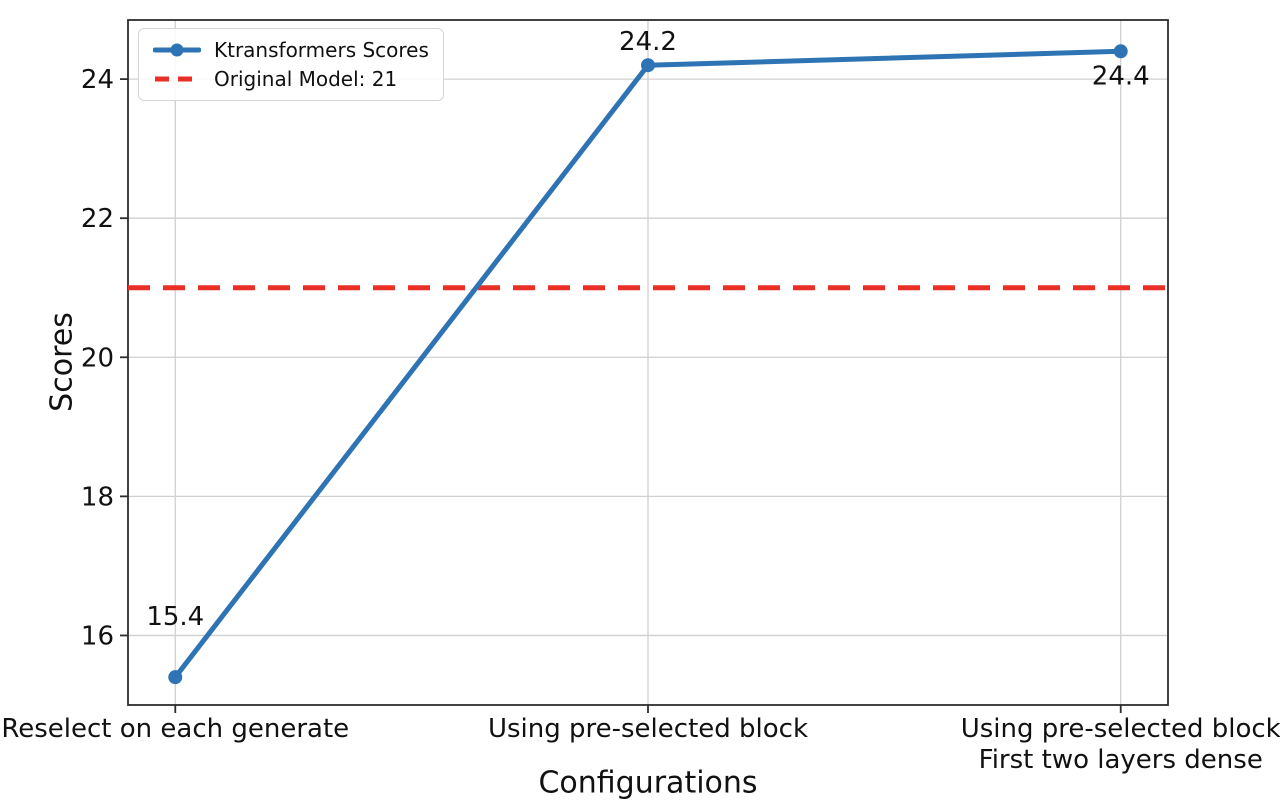 This screenshot has height=803, width=1280. I want to click on x-axis-label: Configurations, so click(648, 783).